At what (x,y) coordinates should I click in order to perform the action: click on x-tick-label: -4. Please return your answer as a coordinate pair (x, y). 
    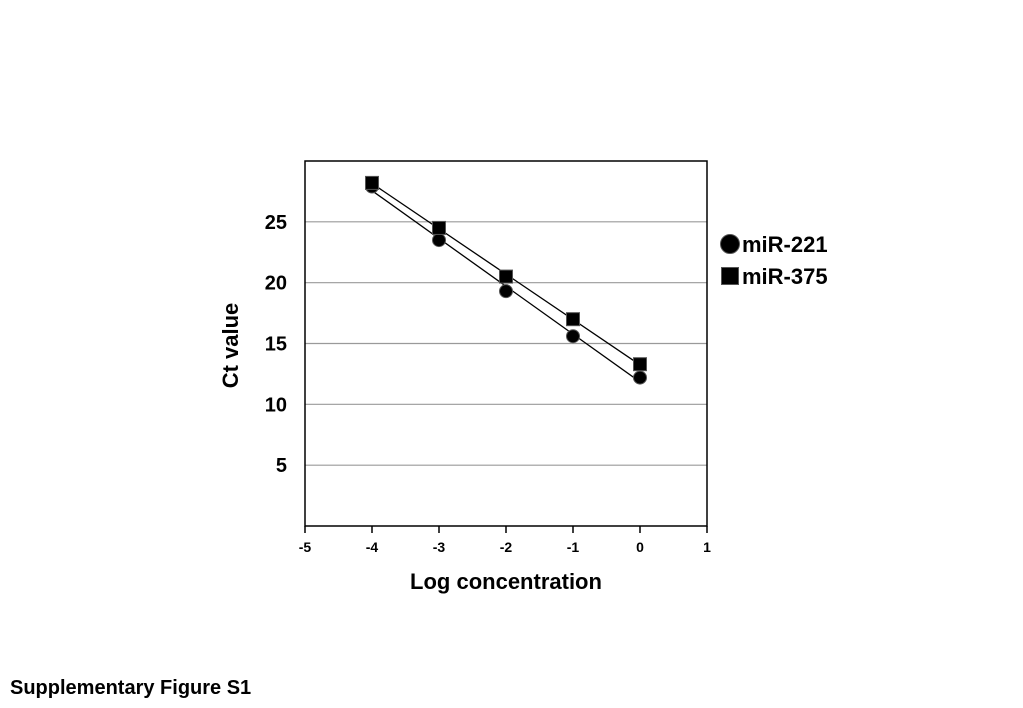
    Looking at the image, I should click on (372, 547).